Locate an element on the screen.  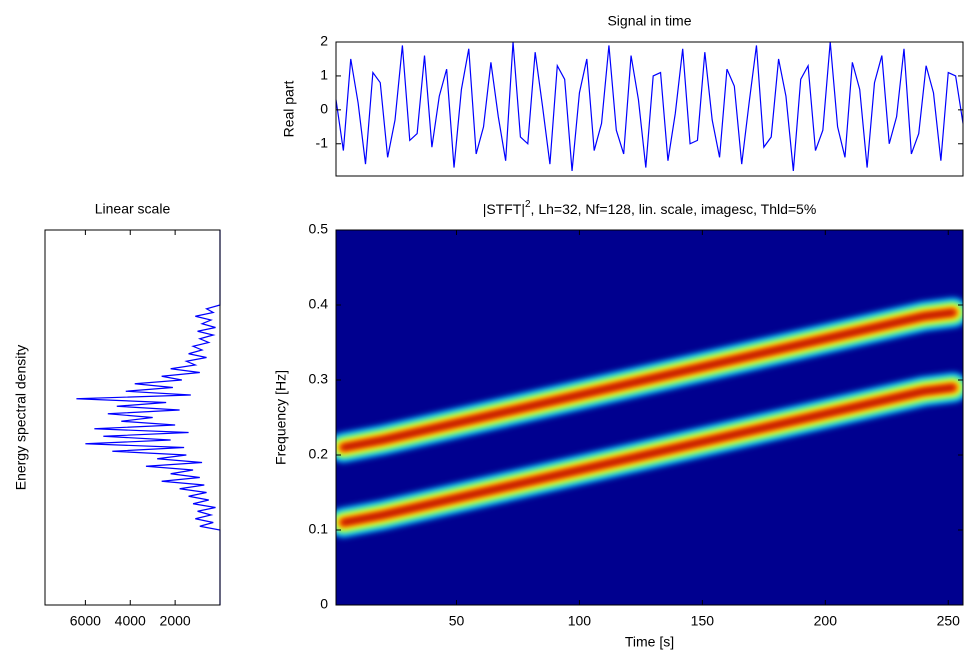
x-tick-label: 6000 is located at coordinates (85, 621).